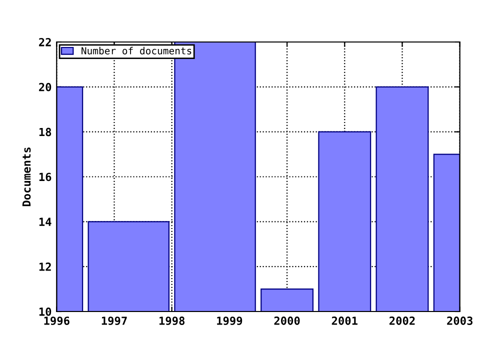 The width and height of the screenshot is (480, 350). I want to click on x-tick-label: 1998, so click(172, 321).